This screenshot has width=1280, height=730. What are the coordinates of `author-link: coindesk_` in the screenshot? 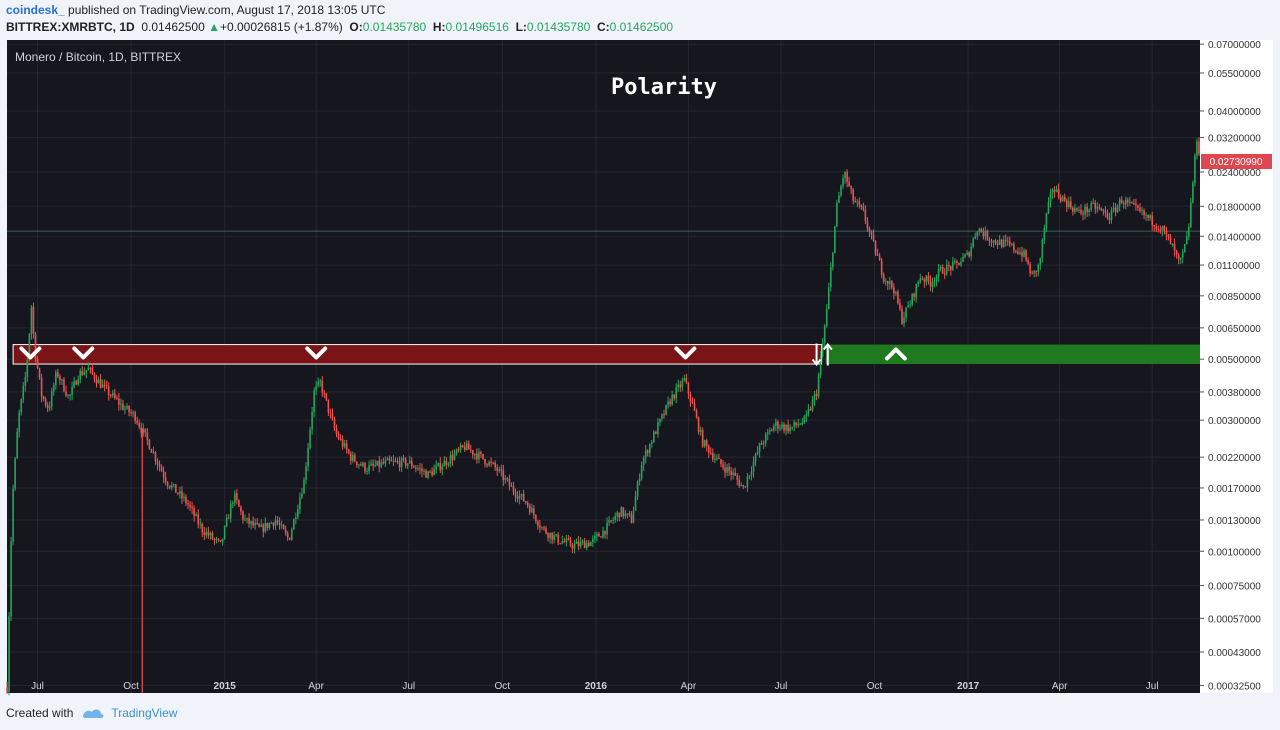 It's located at (35, 10).